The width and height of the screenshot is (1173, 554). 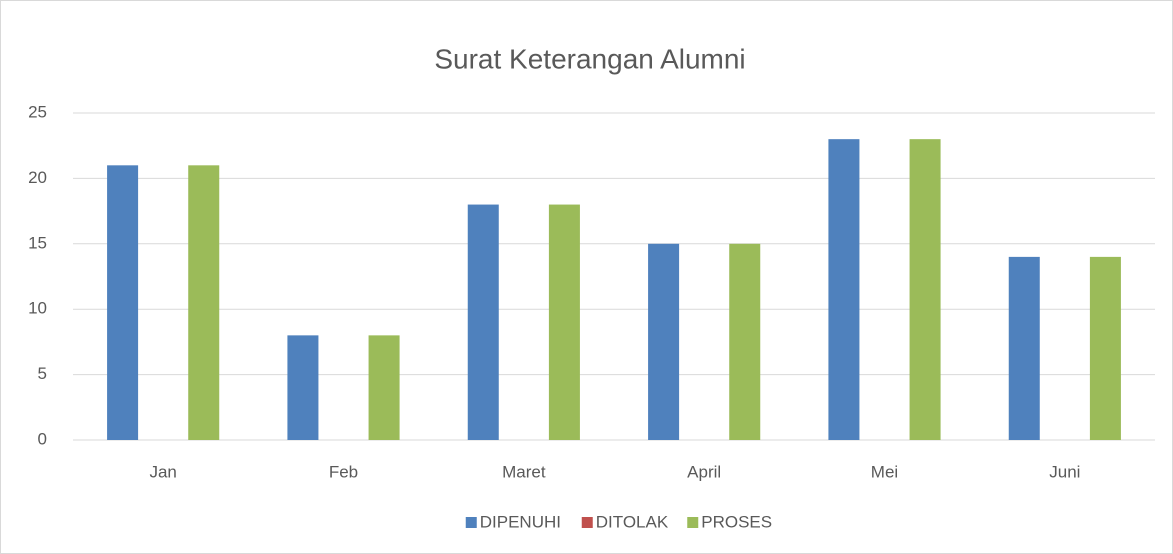 What do you see at coordinates (37, 111) in the screenshot?
I see `y-tick-label: 25` at bounding box center [37, 111].